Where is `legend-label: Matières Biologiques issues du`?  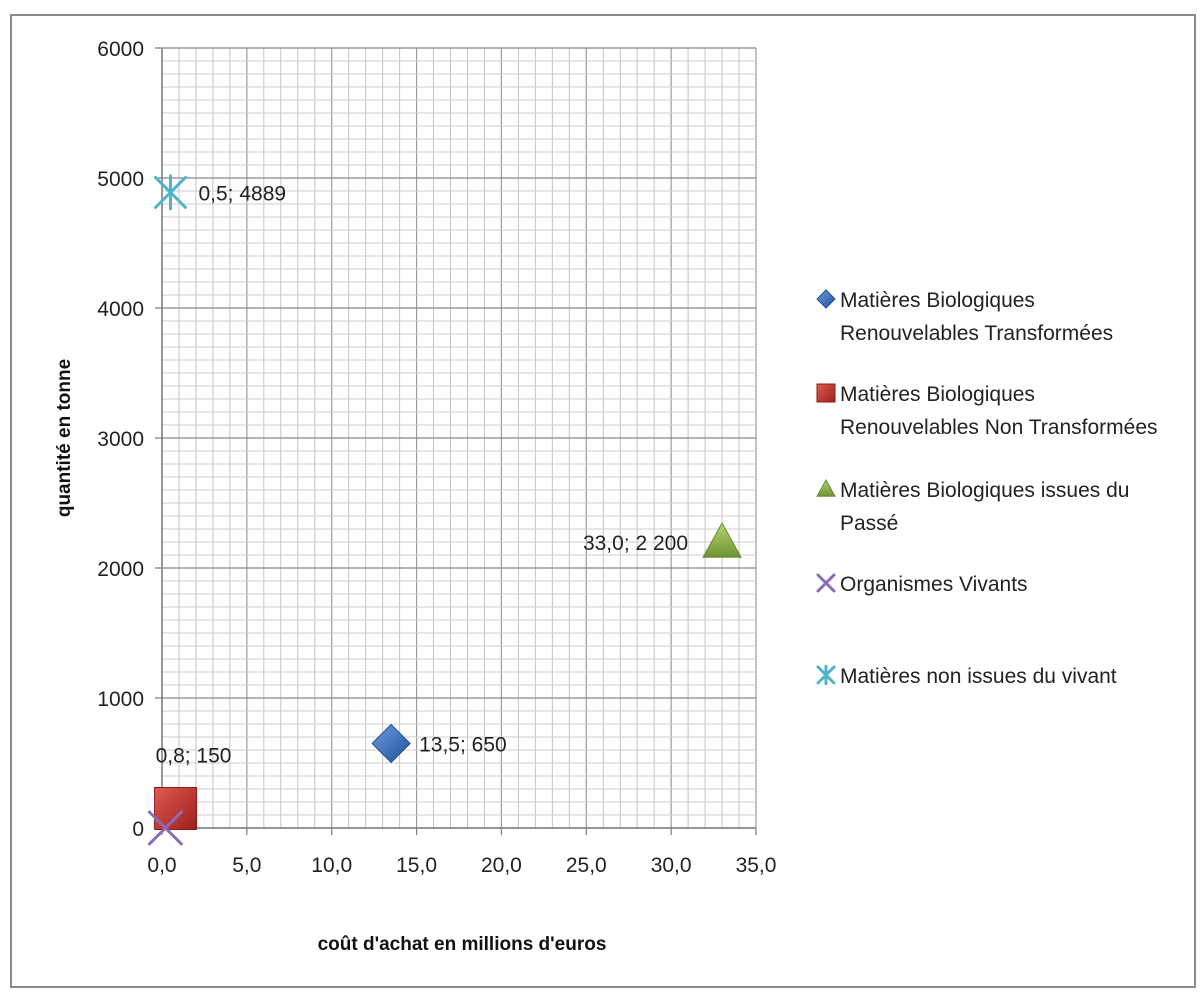
legend-label: Matières Biologiques issues du is located at coordinates (985, 490).